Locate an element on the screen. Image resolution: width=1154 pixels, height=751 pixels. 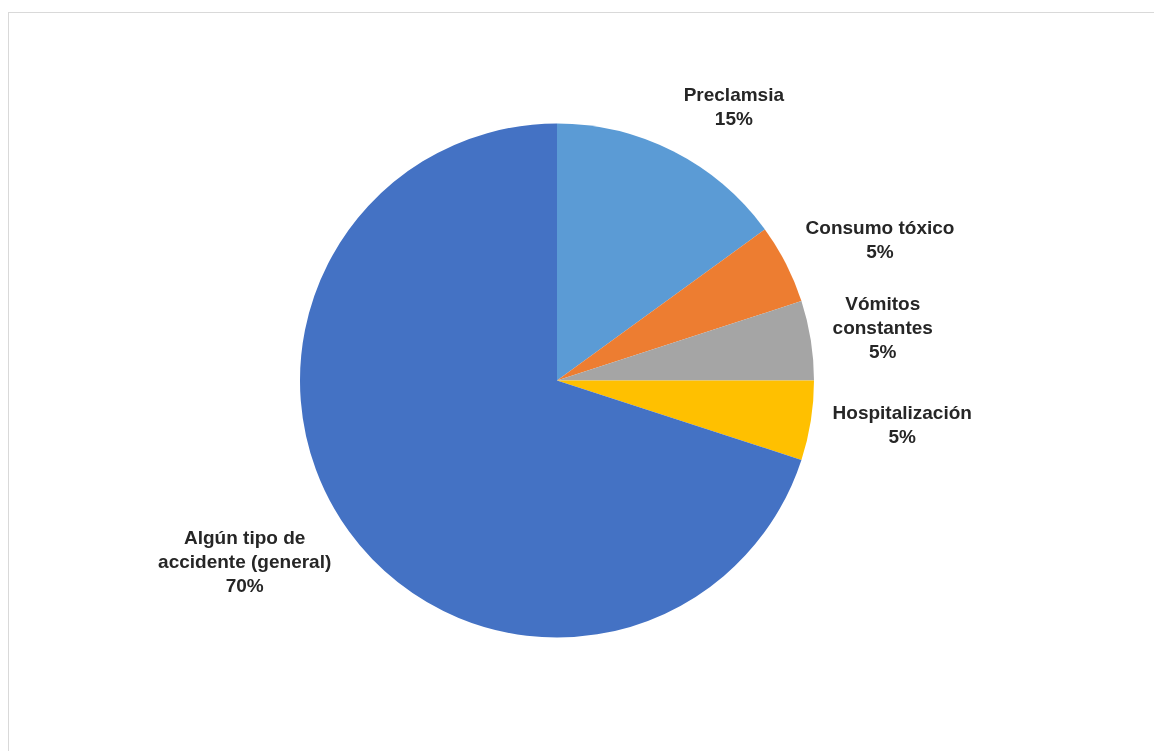
slice-label: Consumo tóxico is located at coordinates (880, 227).